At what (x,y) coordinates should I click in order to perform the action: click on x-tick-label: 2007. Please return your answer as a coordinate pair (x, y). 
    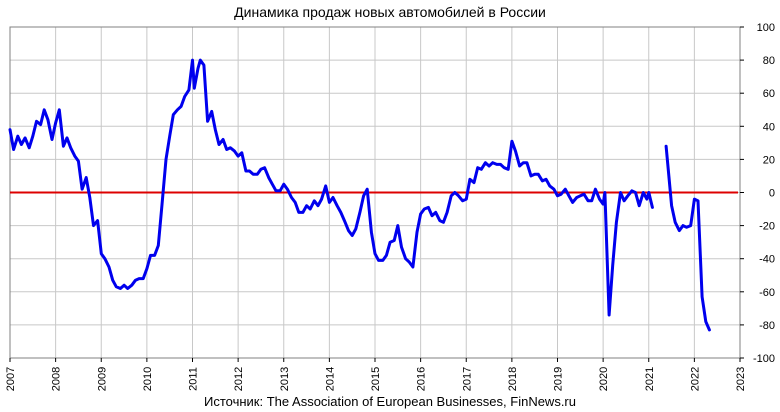
    Looking at the image, I should click on (11, 379).